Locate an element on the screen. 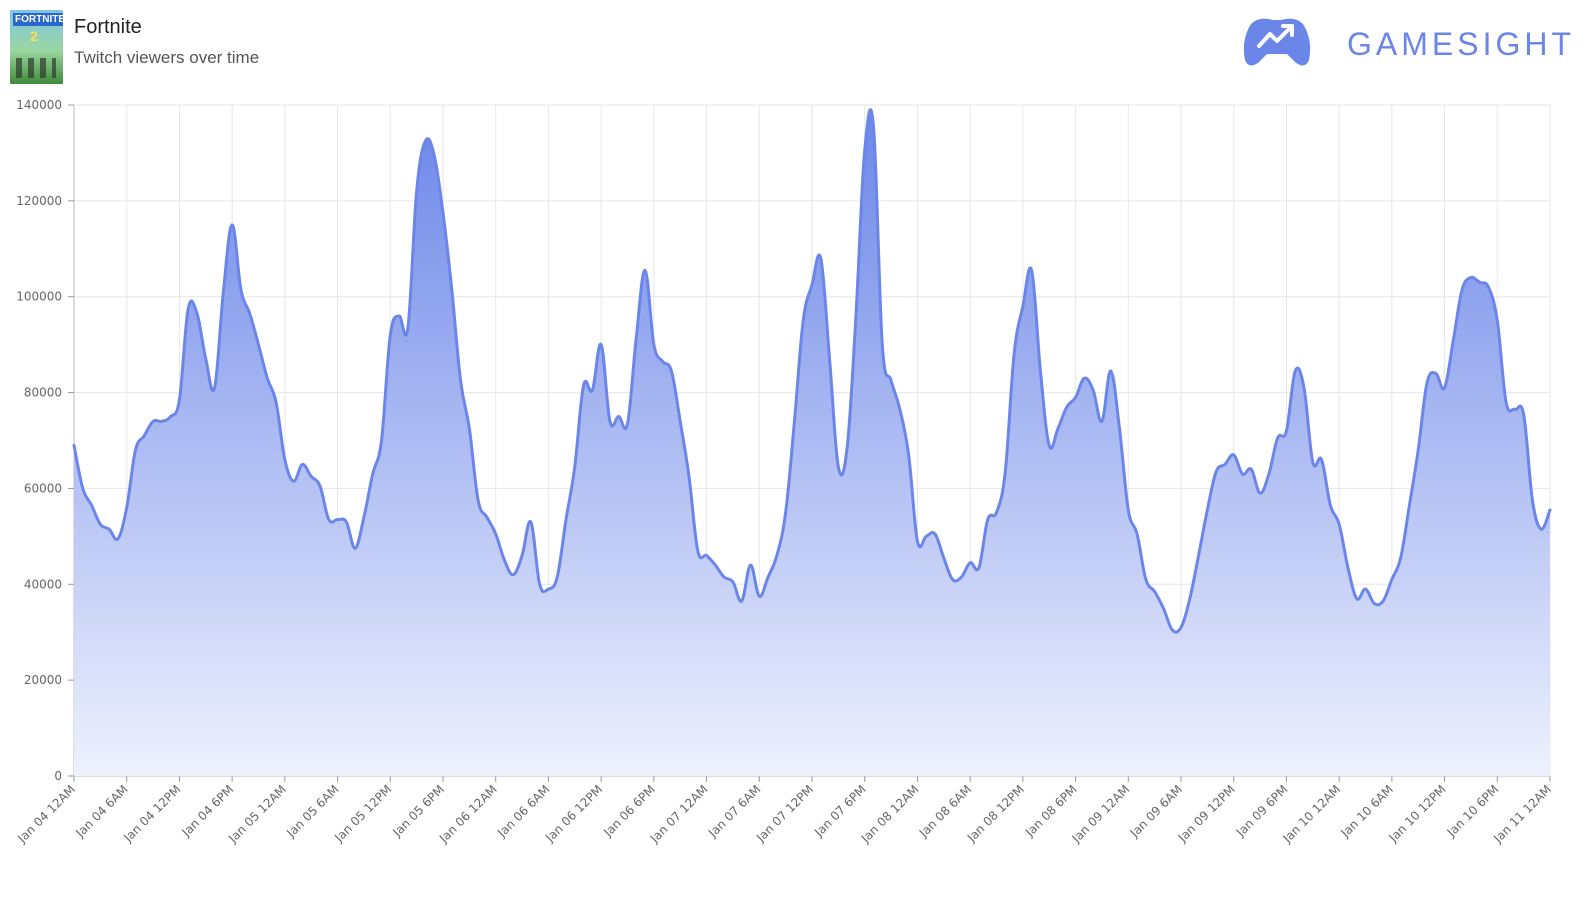 The image size is (1587, 903). x-tick-label: Jan 07 6AM is located at coordinates (734, 811).